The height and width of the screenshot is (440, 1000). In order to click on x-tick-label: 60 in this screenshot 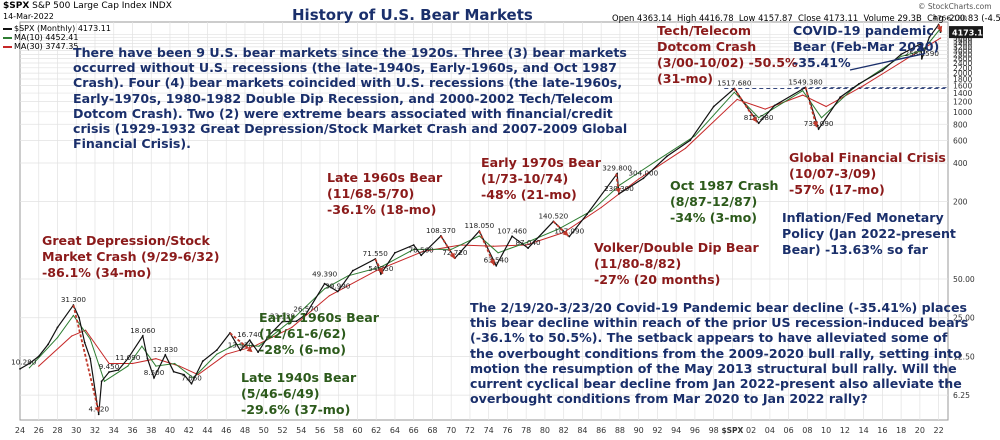, I will do `click(357, 430)`.